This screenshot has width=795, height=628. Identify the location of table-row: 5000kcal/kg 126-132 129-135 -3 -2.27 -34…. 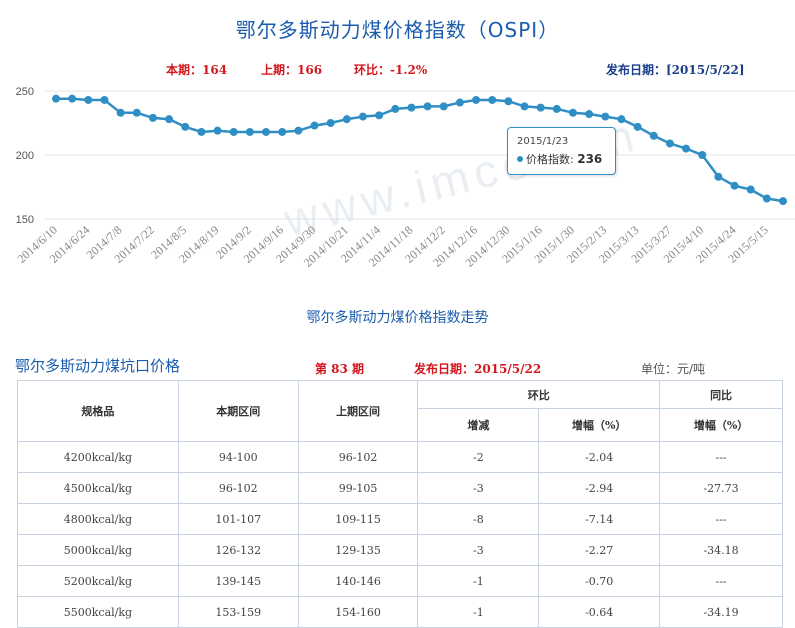
(400, 550).